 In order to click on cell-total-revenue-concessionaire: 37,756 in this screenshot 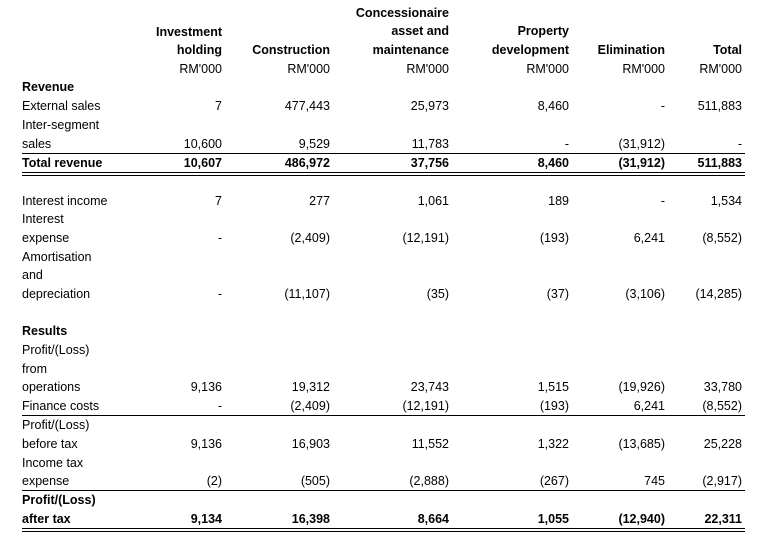, I will do `click(429, 163)`.